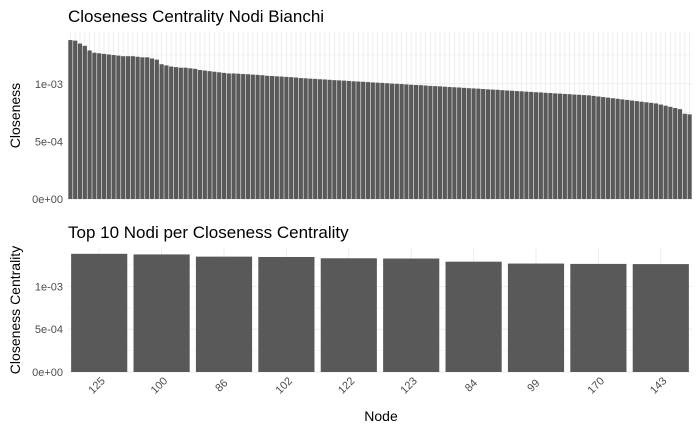  I want to click on x-tick-label: 99, so click(533, 385).